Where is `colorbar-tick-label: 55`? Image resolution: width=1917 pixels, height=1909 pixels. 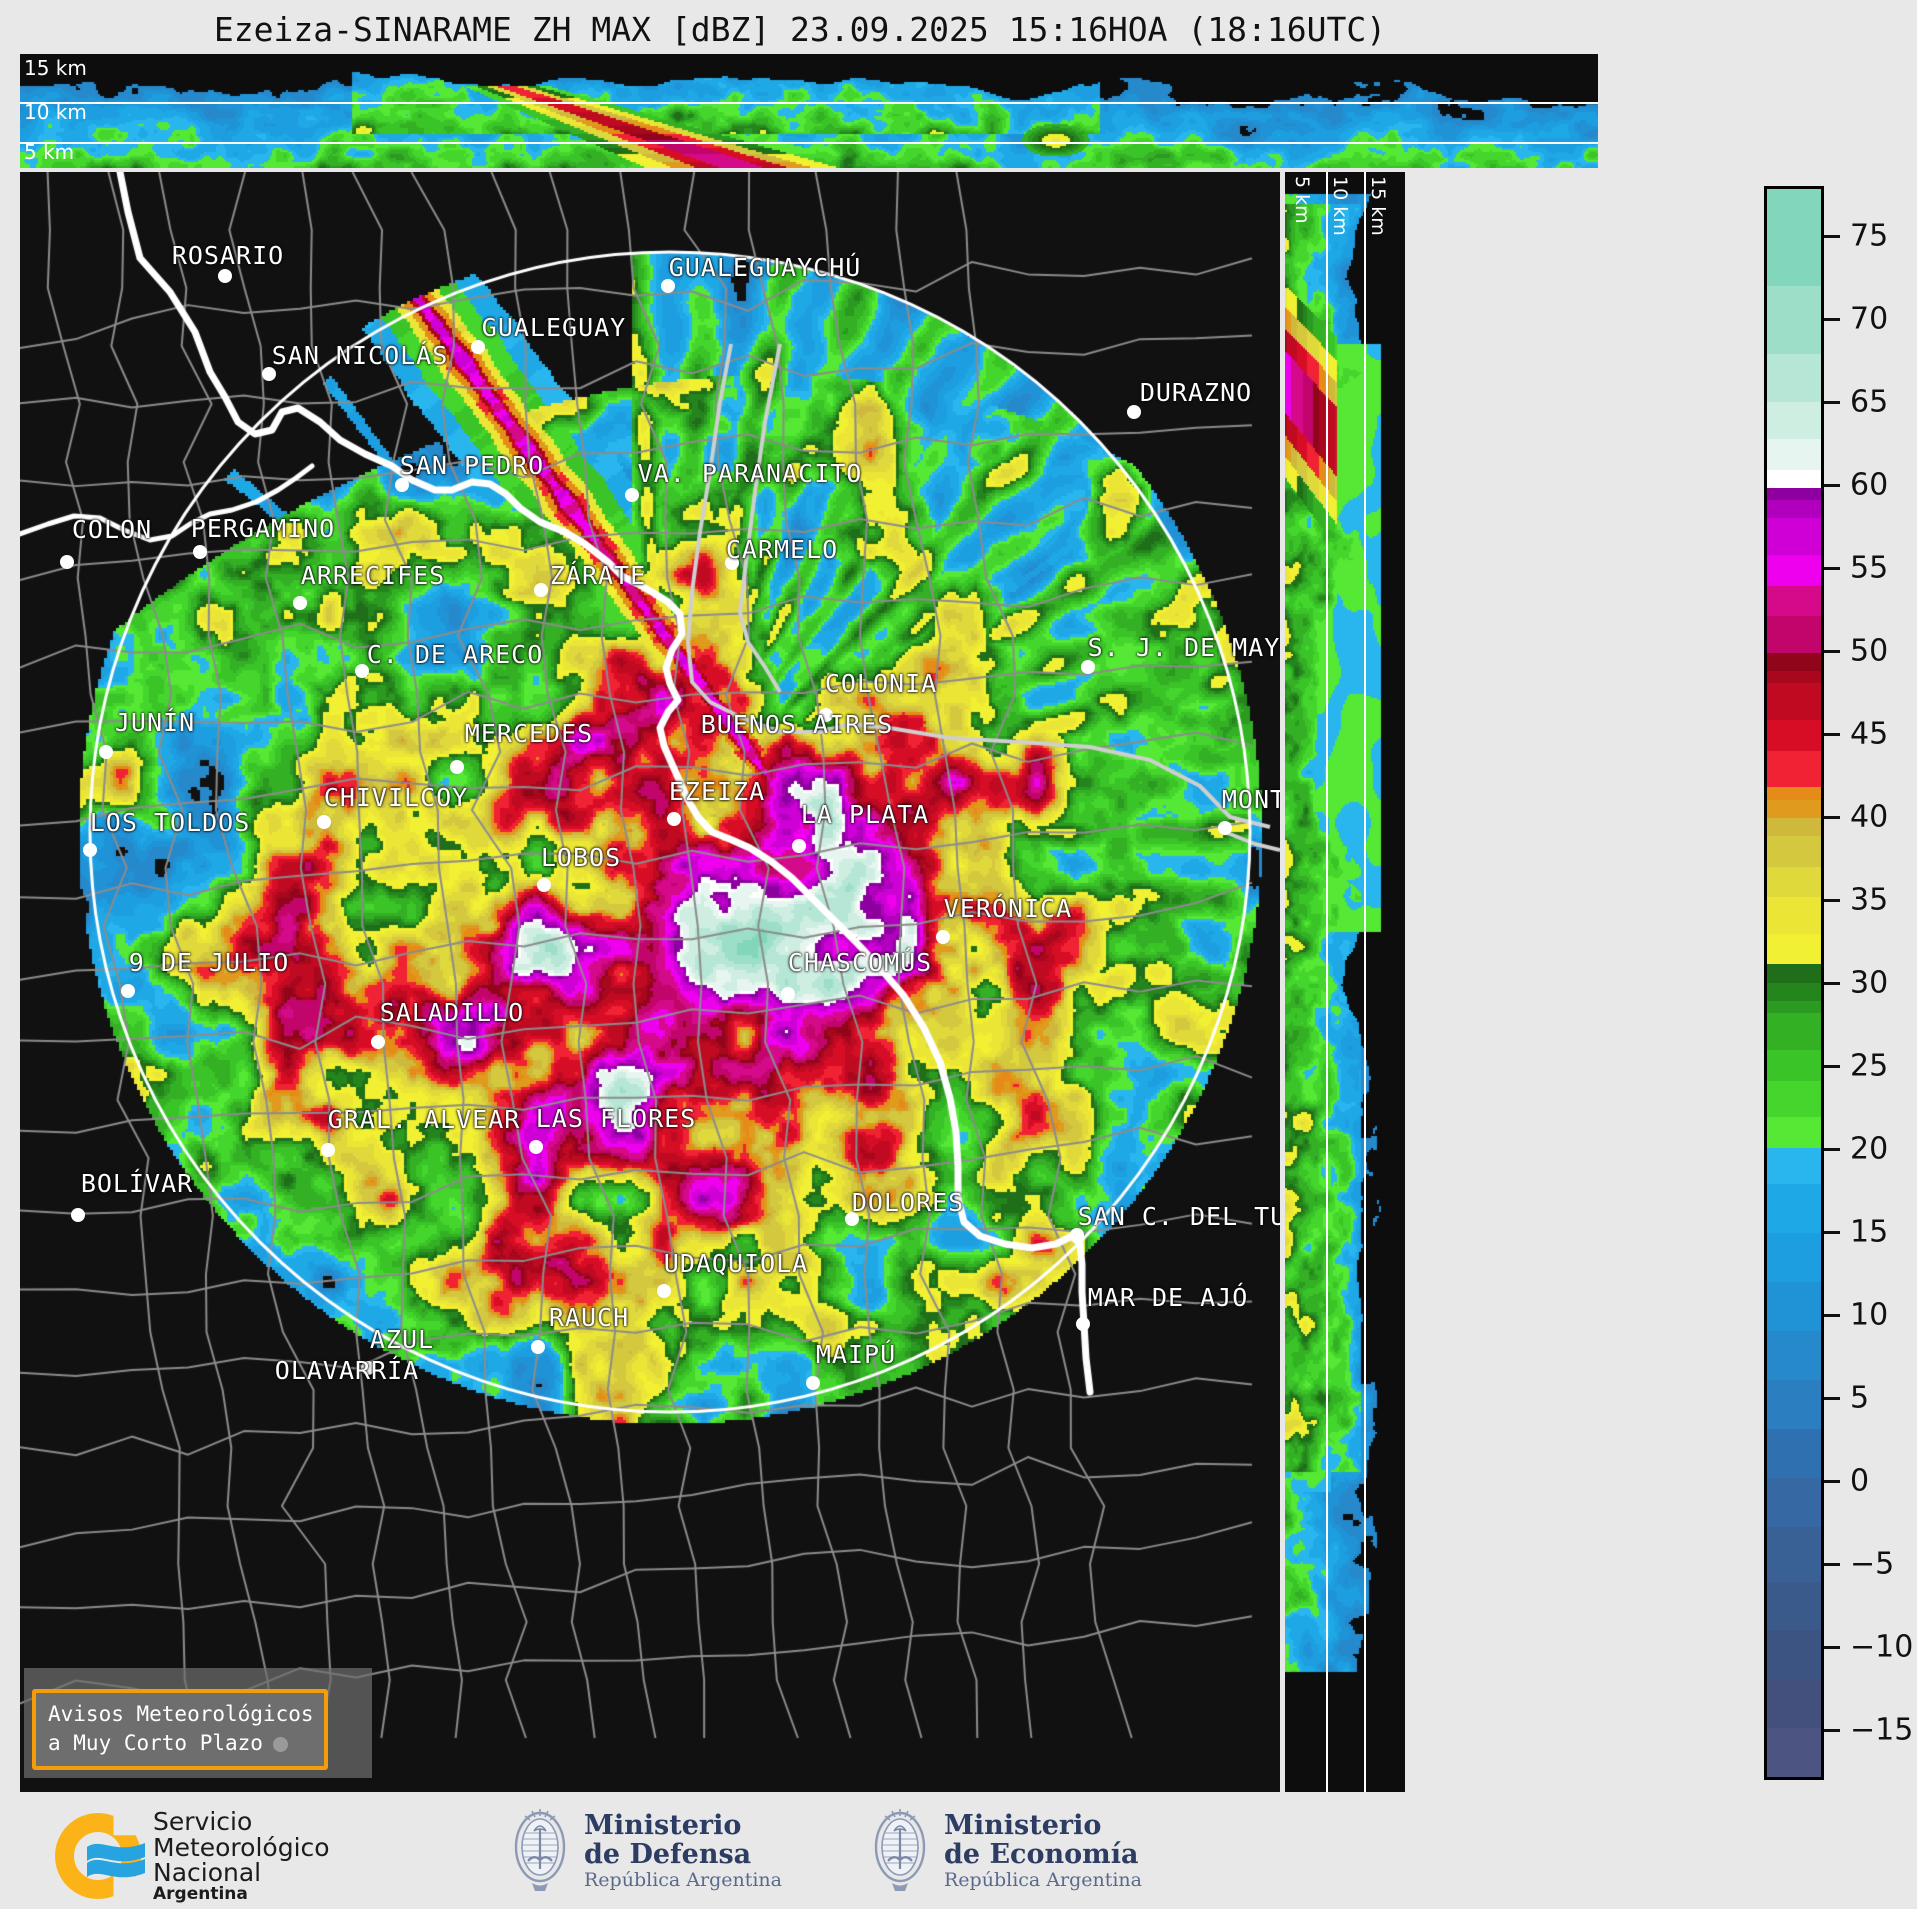 colorbar-tick-label: 55 is located at coordinates (1869, 568).